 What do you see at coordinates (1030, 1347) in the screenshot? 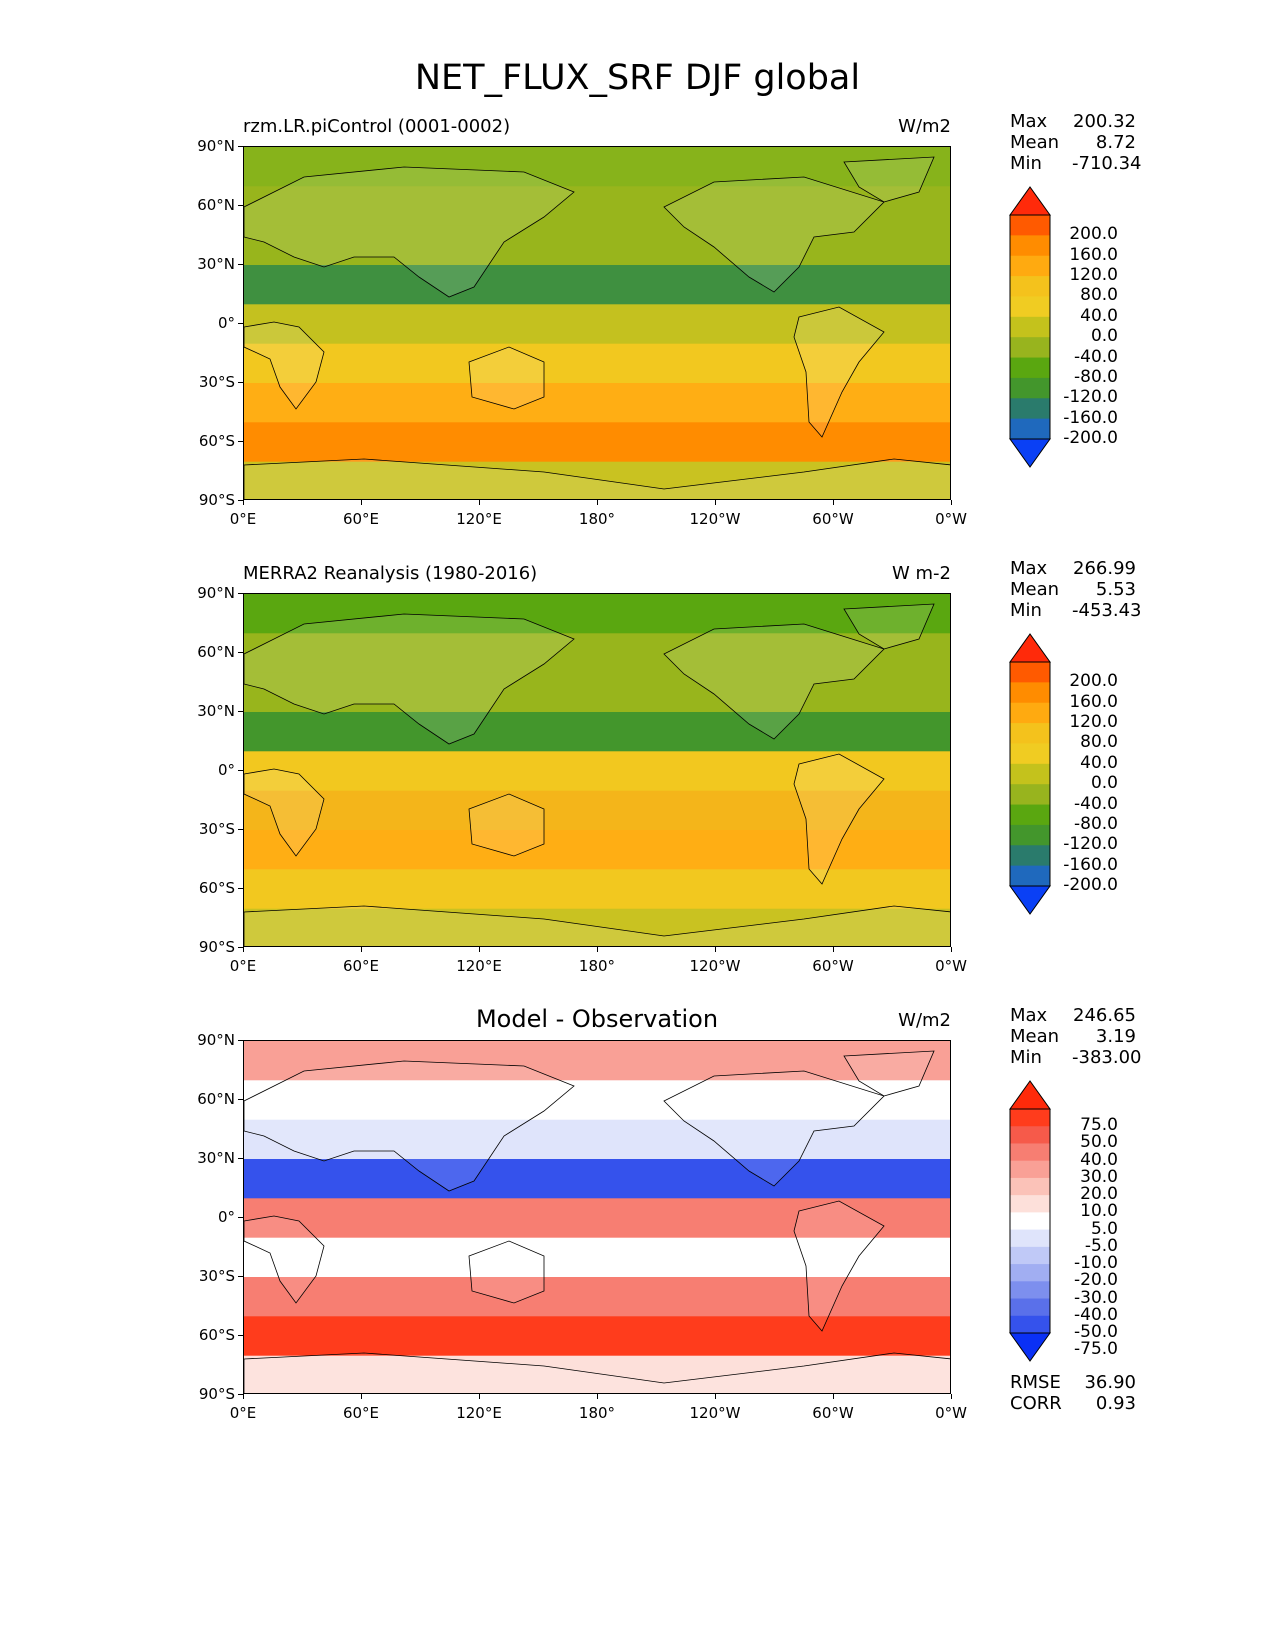
I see `colorbar-extend-bottom` at bounding box center [1030, 1347].